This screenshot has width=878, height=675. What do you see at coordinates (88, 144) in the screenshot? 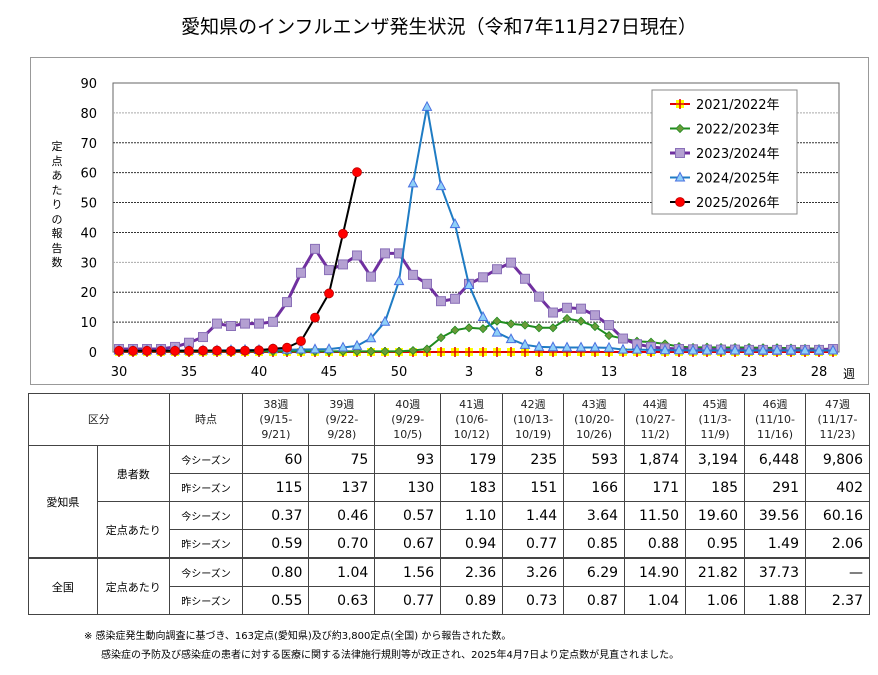
I see `y-tick-label: 70` at bounding box center [88, 144].